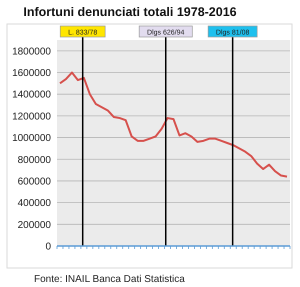 The height and width of the screenshot is (287, 300). Describe the element at coordinates (35, 182) in the screenshot. I see `y-tick-label: 600000` at that location.